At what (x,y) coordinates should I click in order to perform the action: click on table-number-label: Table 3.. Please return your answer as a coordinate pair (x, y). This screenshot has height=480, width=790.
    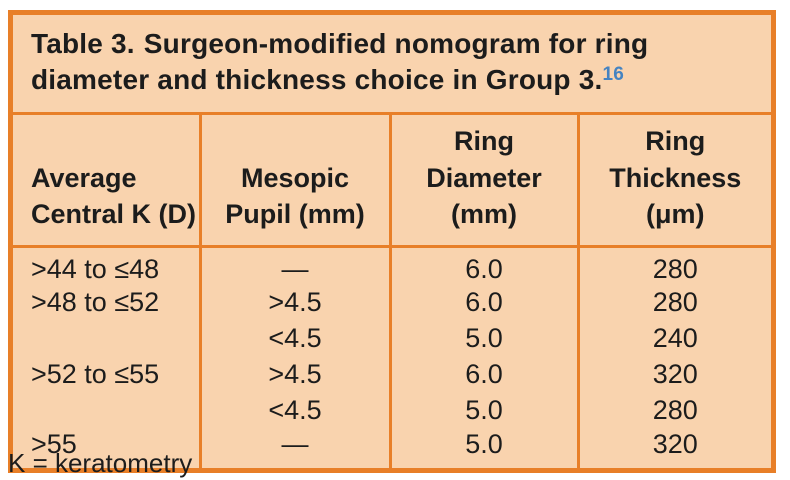
    Looking at the image, I should click on (83, 43).